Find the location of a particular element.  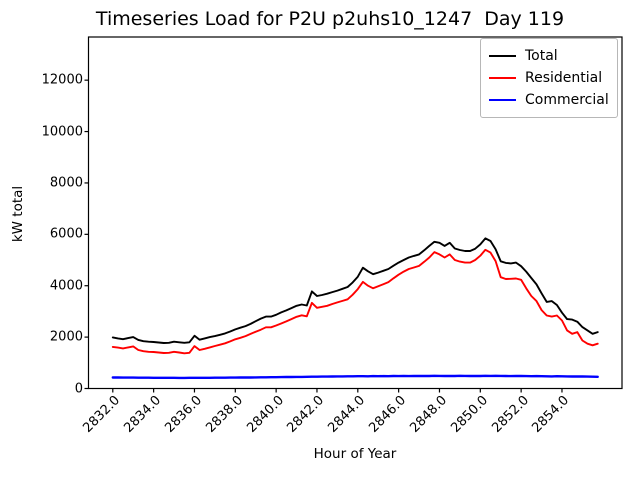

legend-label-residential: Residential is located at coordinates (564, 78).